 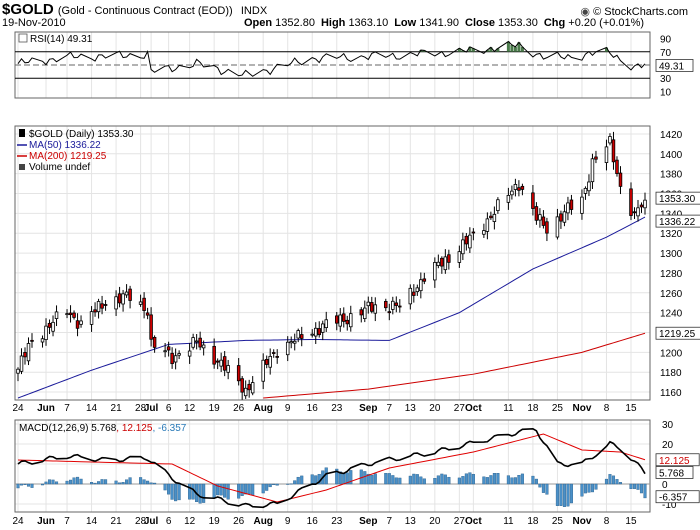 What do you see at coordinates (666, 53) in the screenshot?
I see `rsi-tick-label: 70` at bounding box center [666, 53].